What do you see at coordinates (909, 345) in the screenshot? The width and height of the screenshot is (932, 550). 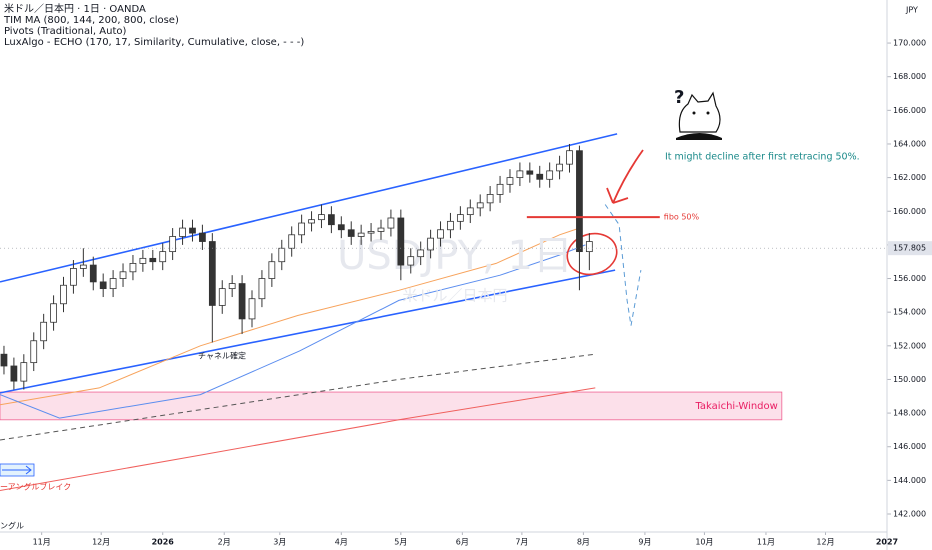 I see `y-tick-label: 152.000` at bounding box center [909, 345].